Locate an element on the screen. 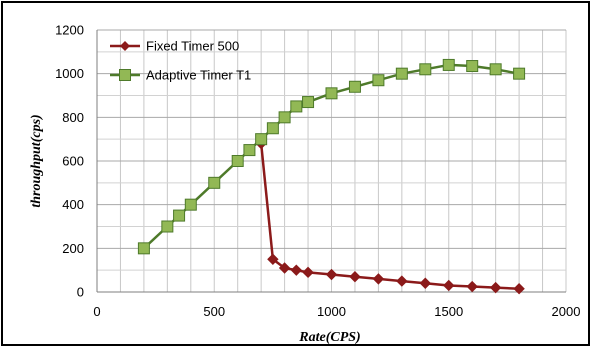 Image resolution: width=595 pixels, height=350 pixels. y-tick-label: 1000 is located at coordinates (69, 73).